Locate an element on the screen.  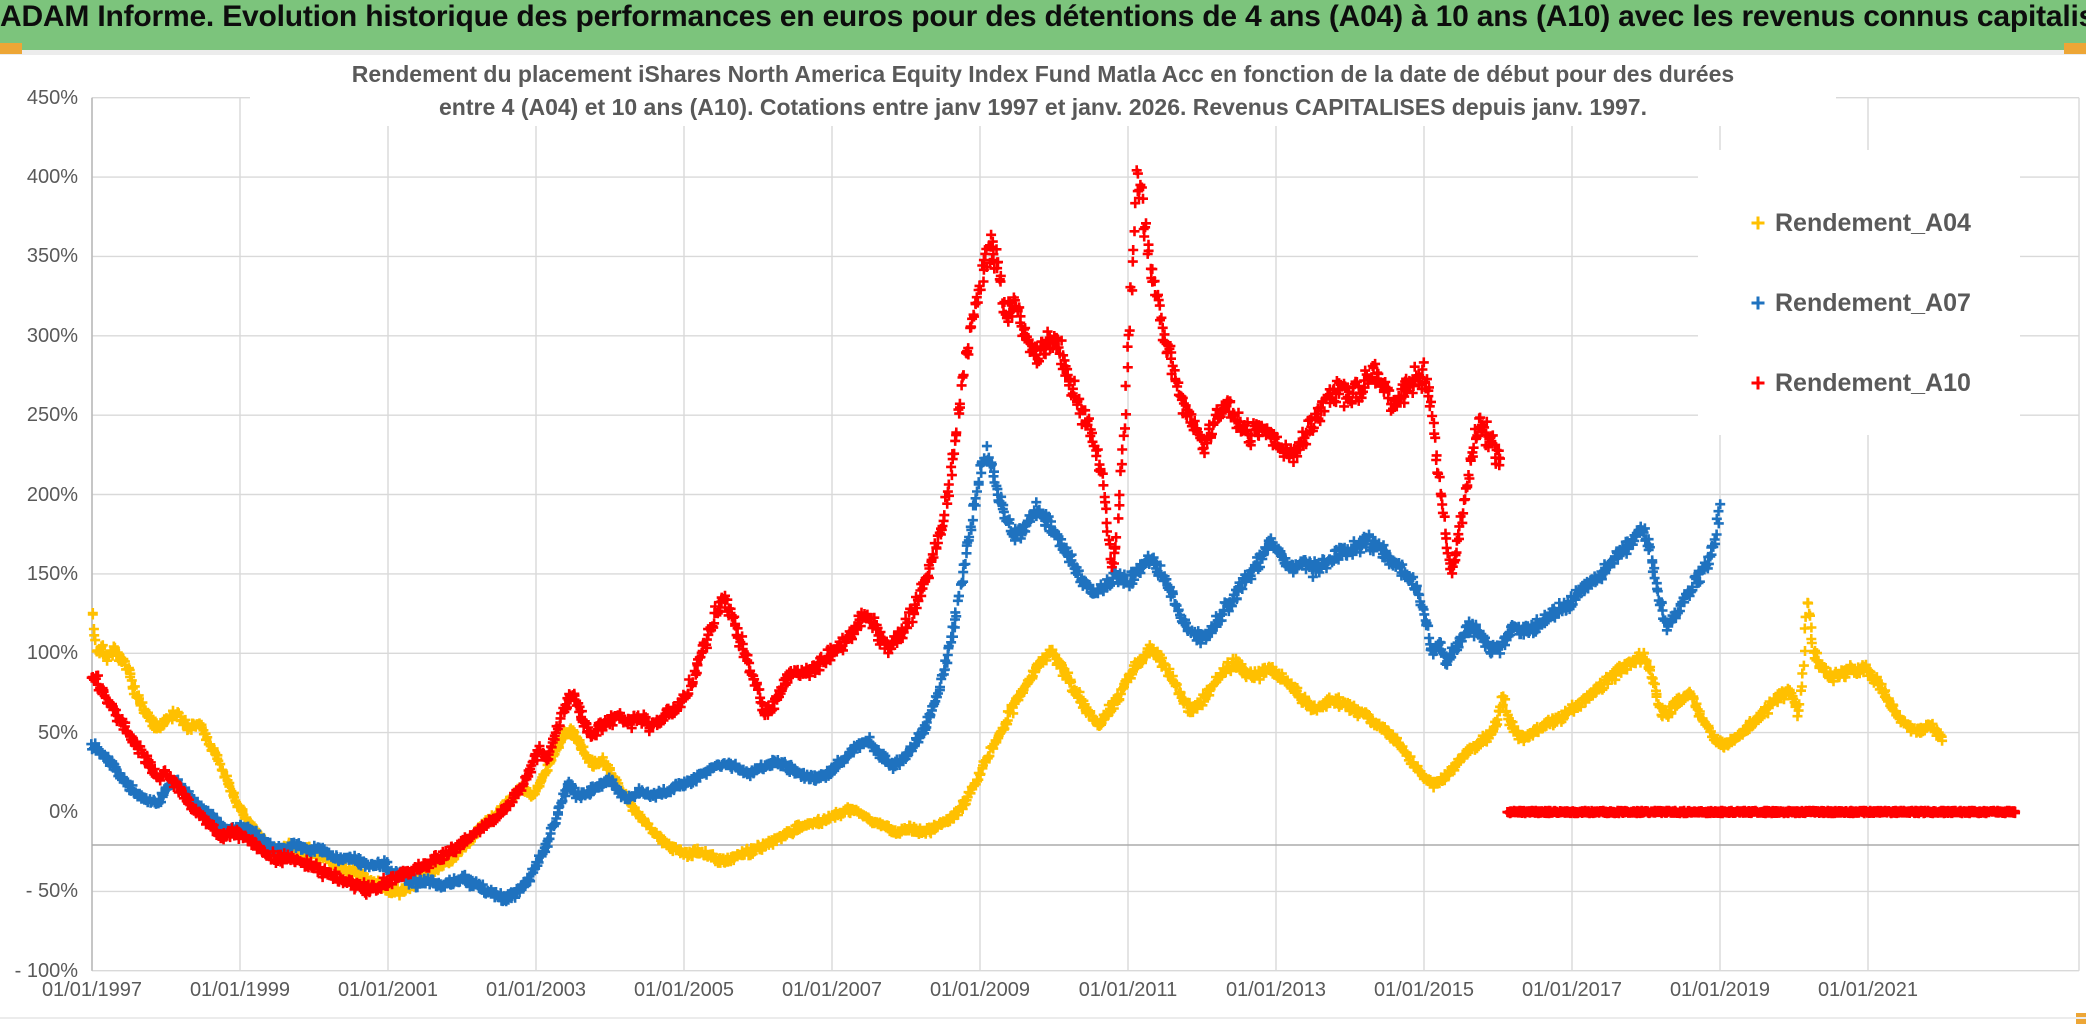
legend-item-a07: Rendement_A07 is located at coordinates (1860, 303).